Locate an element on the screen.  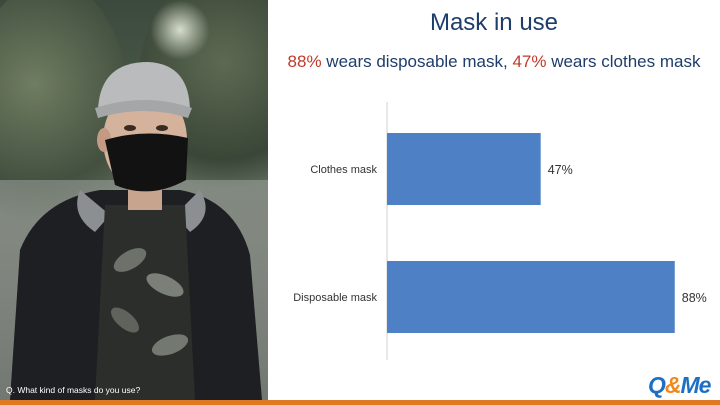
value-label: 47% is located at coordinates (560, 170).